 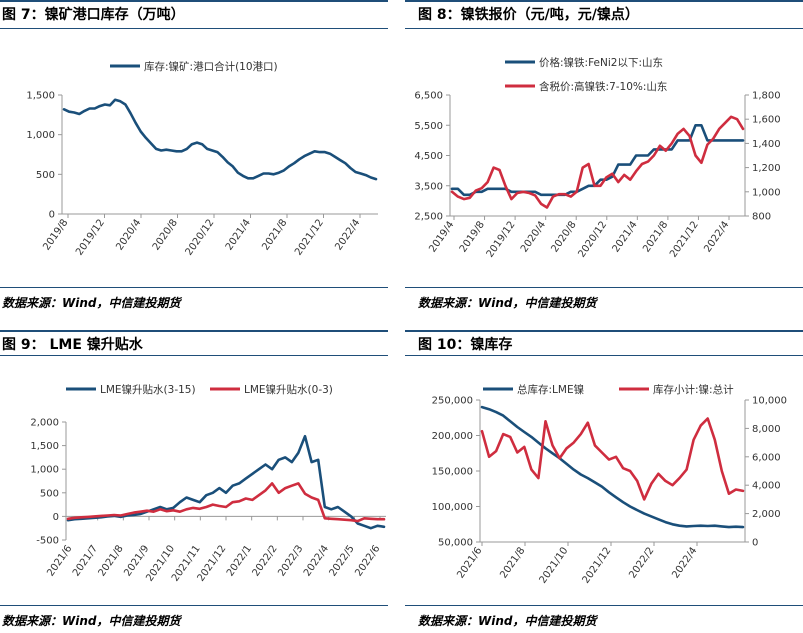 I want to click on y-tick-label-left-1: 500, so click(x=45, y=175).